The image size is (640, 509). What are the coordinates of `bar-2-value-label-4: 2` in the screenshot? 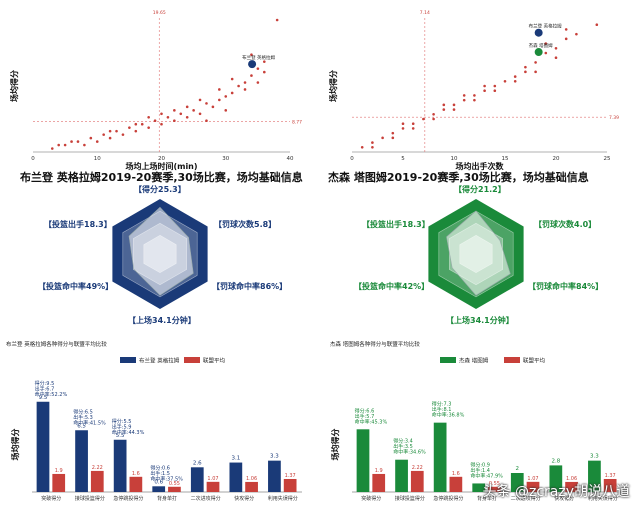 It's located at (518, 469).